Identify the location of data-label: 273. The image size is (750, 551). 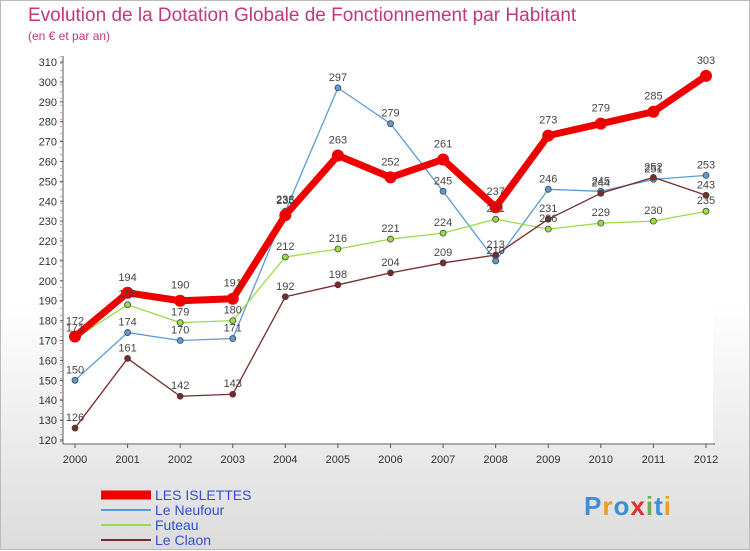
(548, 121).